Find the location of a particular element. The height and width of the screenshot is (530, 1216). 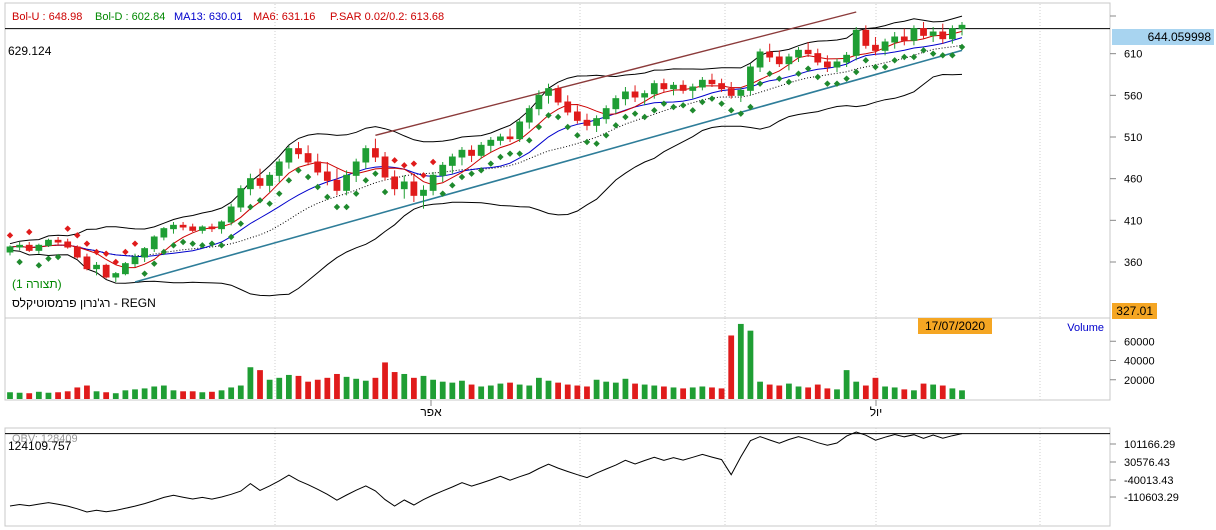

price-tick-label-0: 610 is located at coordinates (1133, 55).